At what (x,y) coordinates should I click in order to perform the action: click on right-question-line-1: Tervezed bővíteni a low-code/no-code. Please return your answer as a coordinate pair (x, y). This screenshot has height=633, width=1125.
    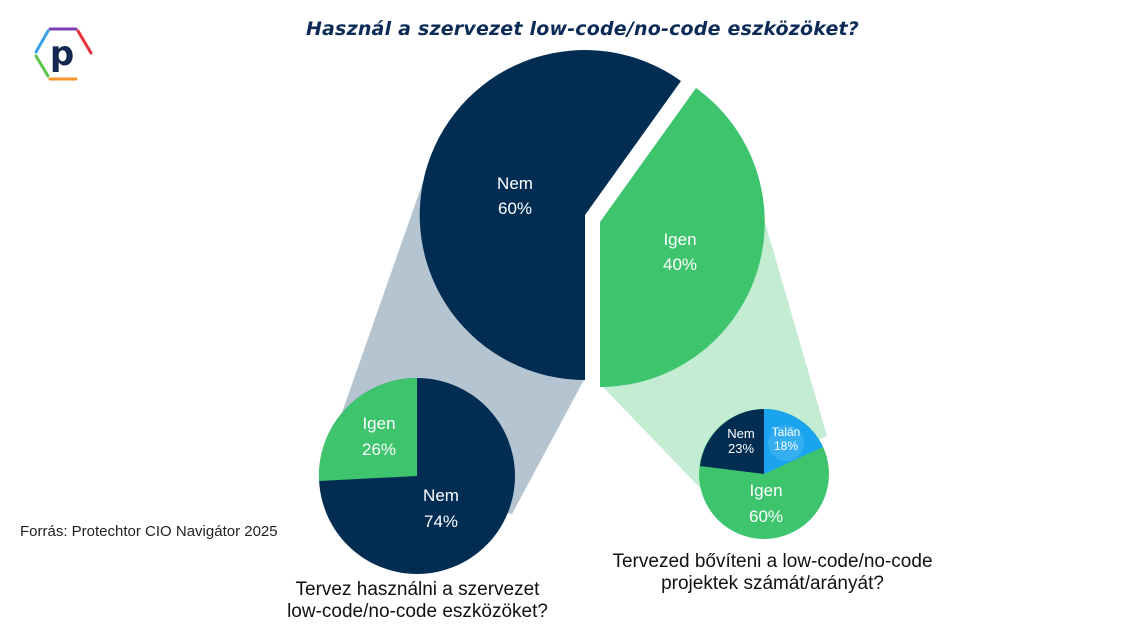
    Looking at the image, I should click on (772, 561).